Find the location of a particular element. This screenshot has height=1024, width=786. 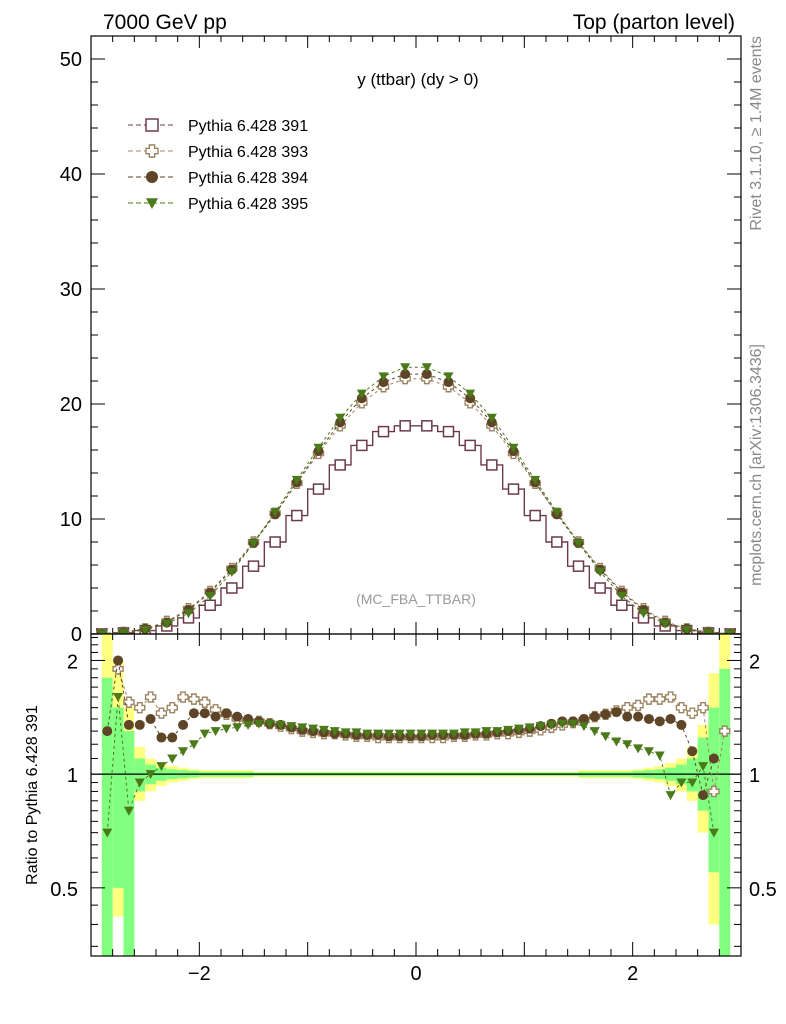

header-right: Top (parton level) is located at coordinates (654, 22).